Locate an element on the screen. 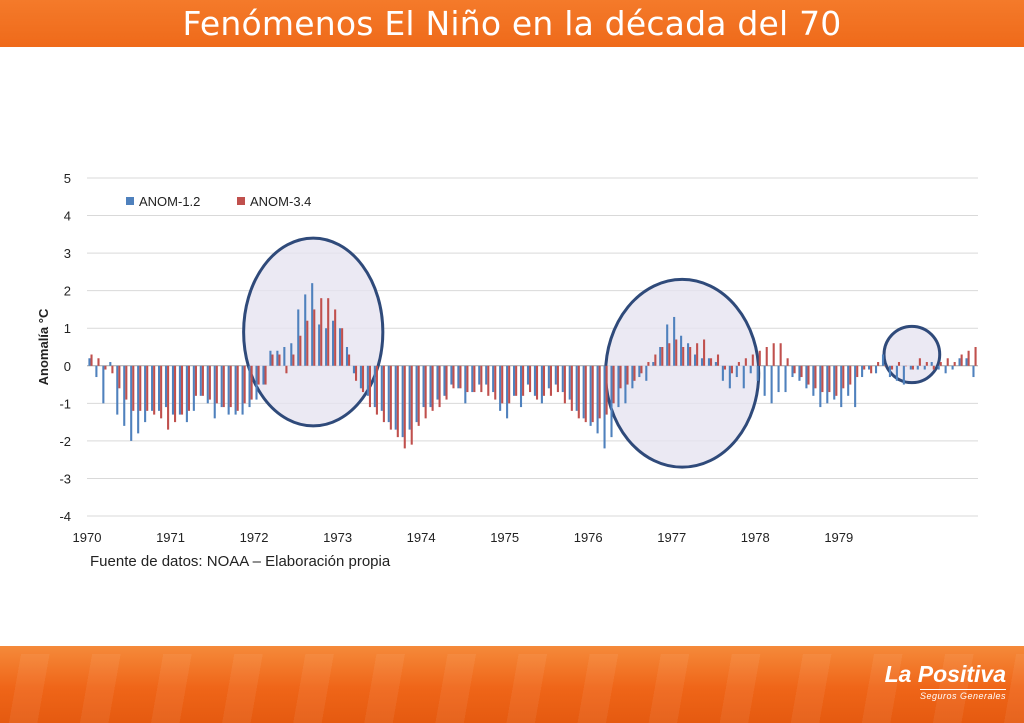 This screenshot has width=1024, height=723. y-tick-label: 5 is located at coordinates (67, 178).